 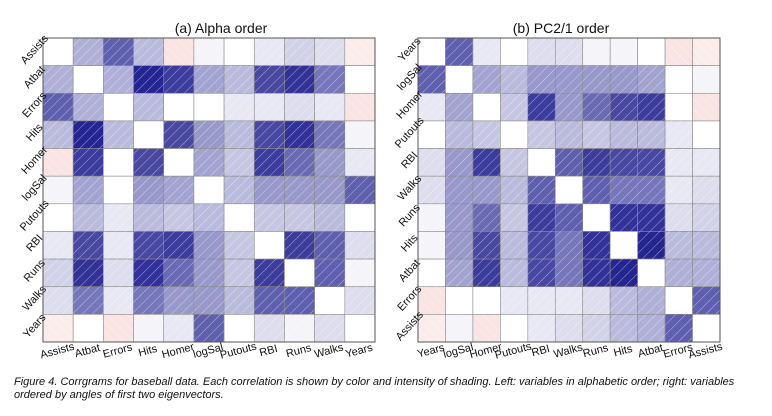 I want to click on corr-cell-years-atbat, so click(x=651, y=51).